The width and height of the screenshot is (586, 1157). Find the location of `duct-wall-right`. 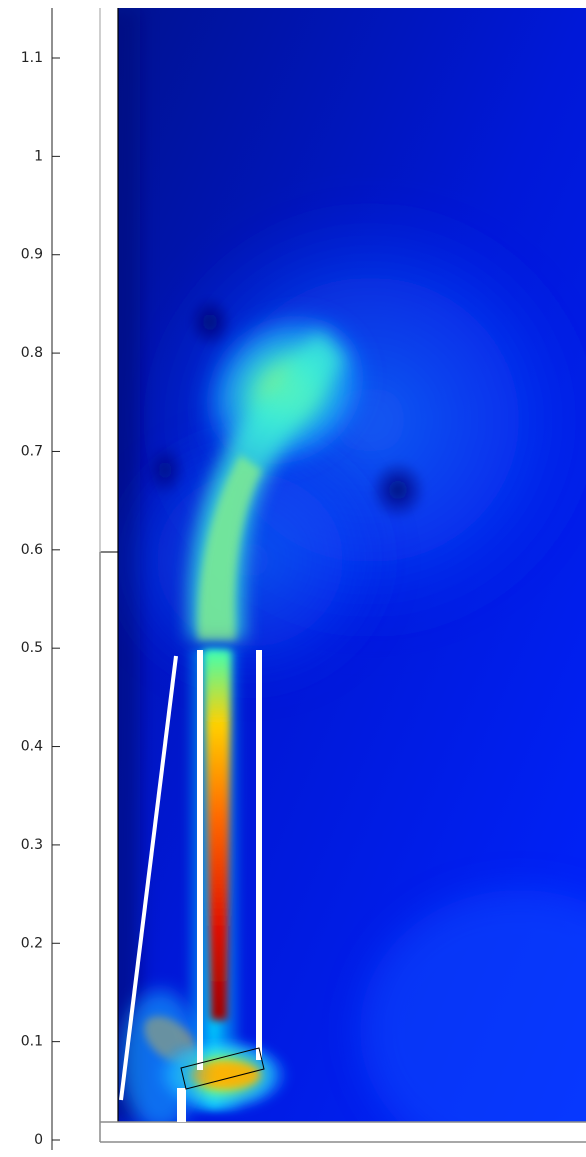

duct-wall-right is located at coordinates (259, 855).